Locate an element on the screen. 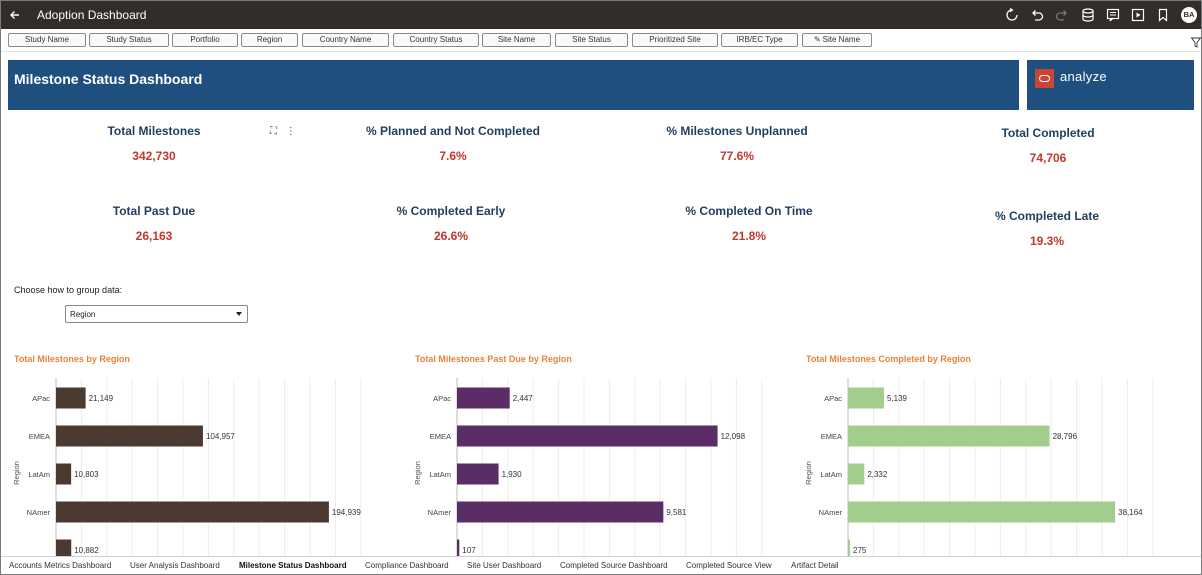 This screenshot has height=575, width=1202. bar-value-label: 28,796 is located at coordinates (1065, 436).